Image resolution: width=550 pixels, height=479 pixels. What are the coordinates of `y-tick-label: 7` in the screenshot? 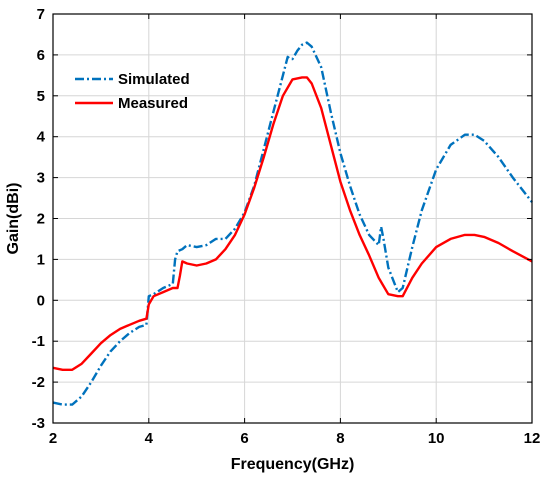 It's located at (41, 14).